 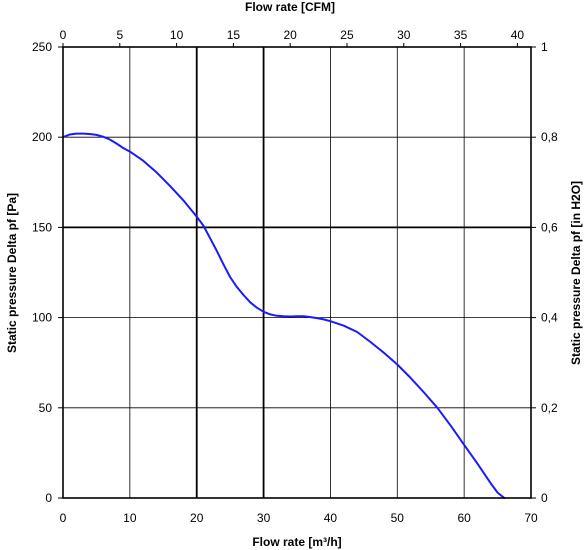 I want to click on y-axis-title: Static pressure Delta pf [Pa], so click(x=12, y=273).